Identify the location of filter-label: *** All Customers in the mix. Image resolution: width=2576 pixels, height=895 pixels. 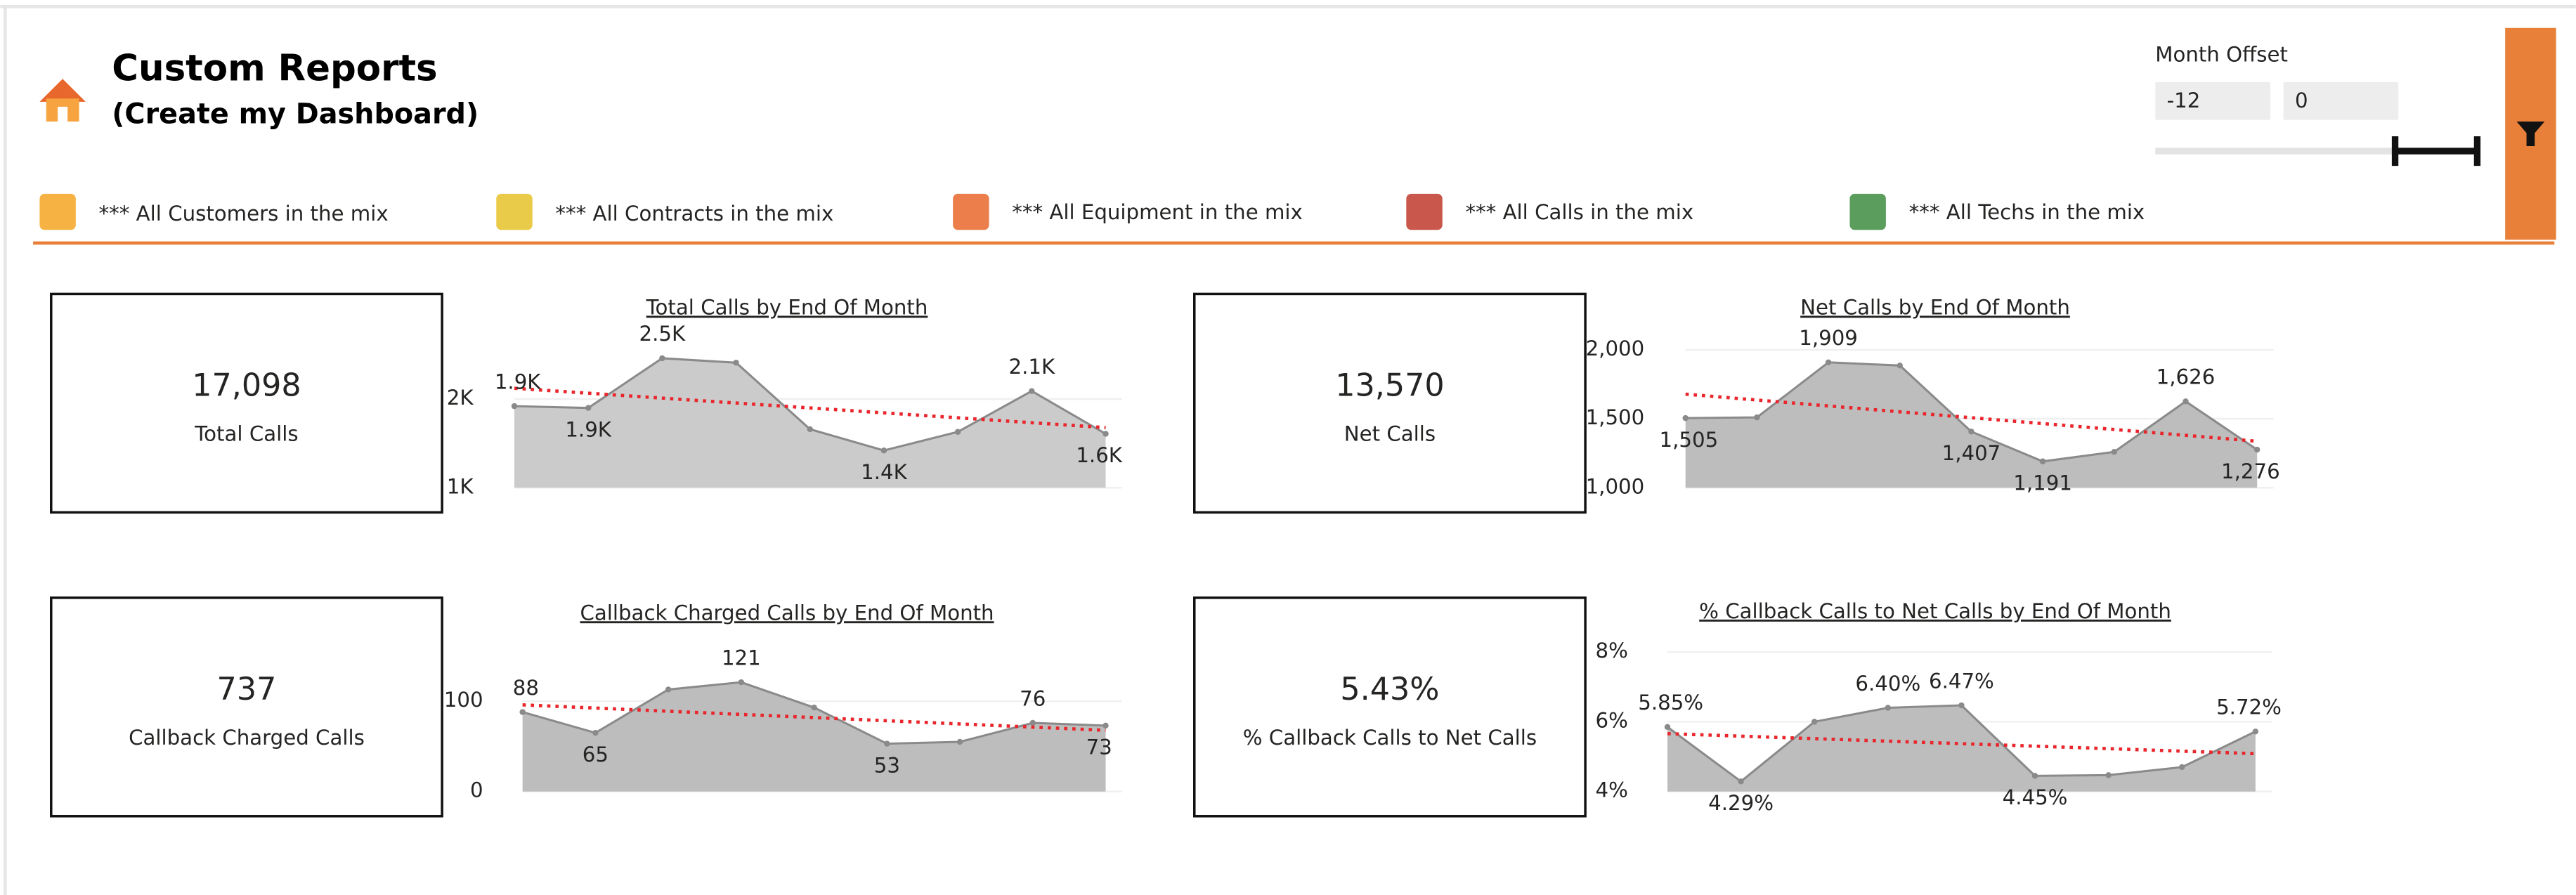
(244, 214).